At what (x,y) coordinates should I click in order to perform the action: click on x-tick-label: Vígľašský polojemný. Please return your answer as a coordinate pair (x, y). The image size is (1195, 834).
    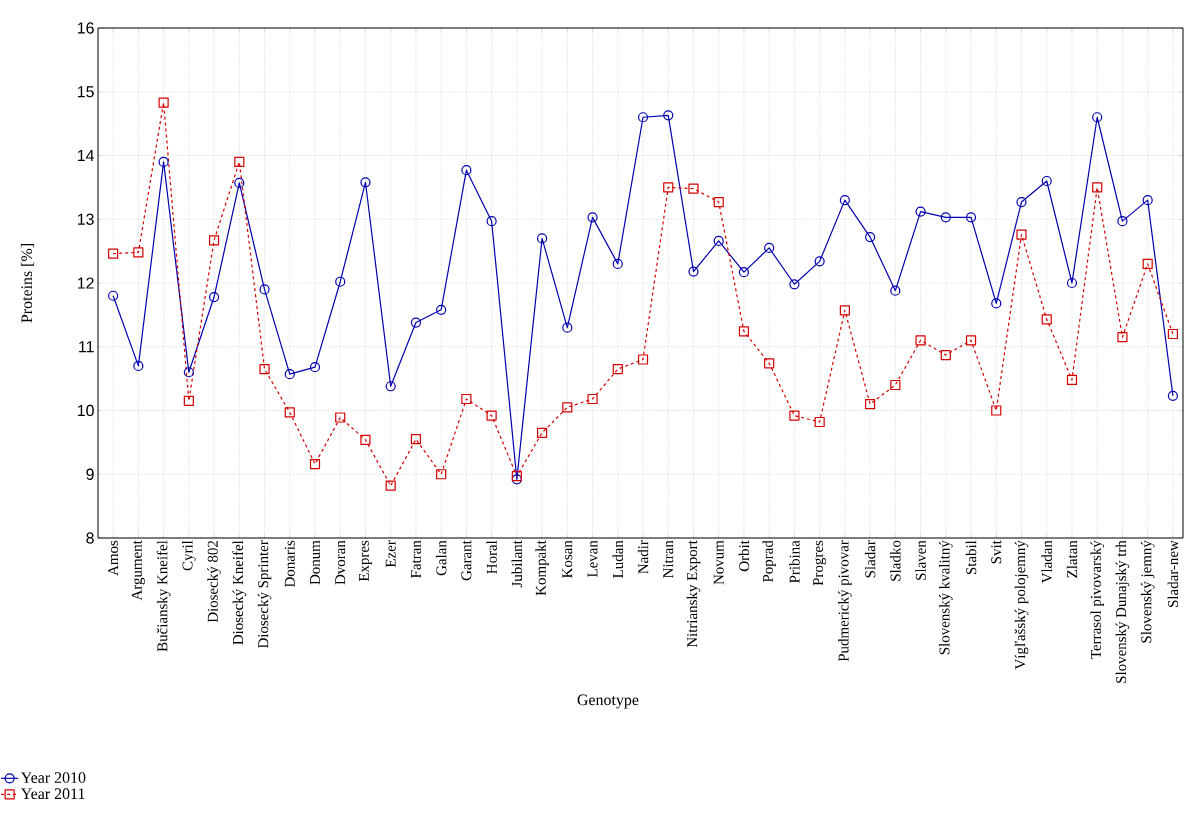
    Looking at the image, I should click on (1021, 605).